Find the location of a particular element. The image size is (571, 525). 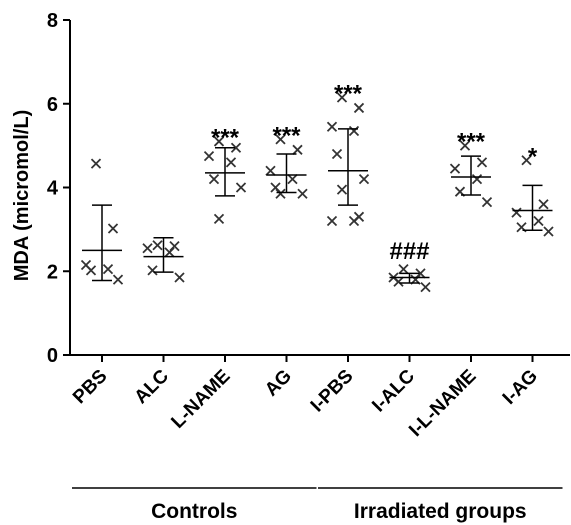

significance-label: * is located at coordinates (533, 156).